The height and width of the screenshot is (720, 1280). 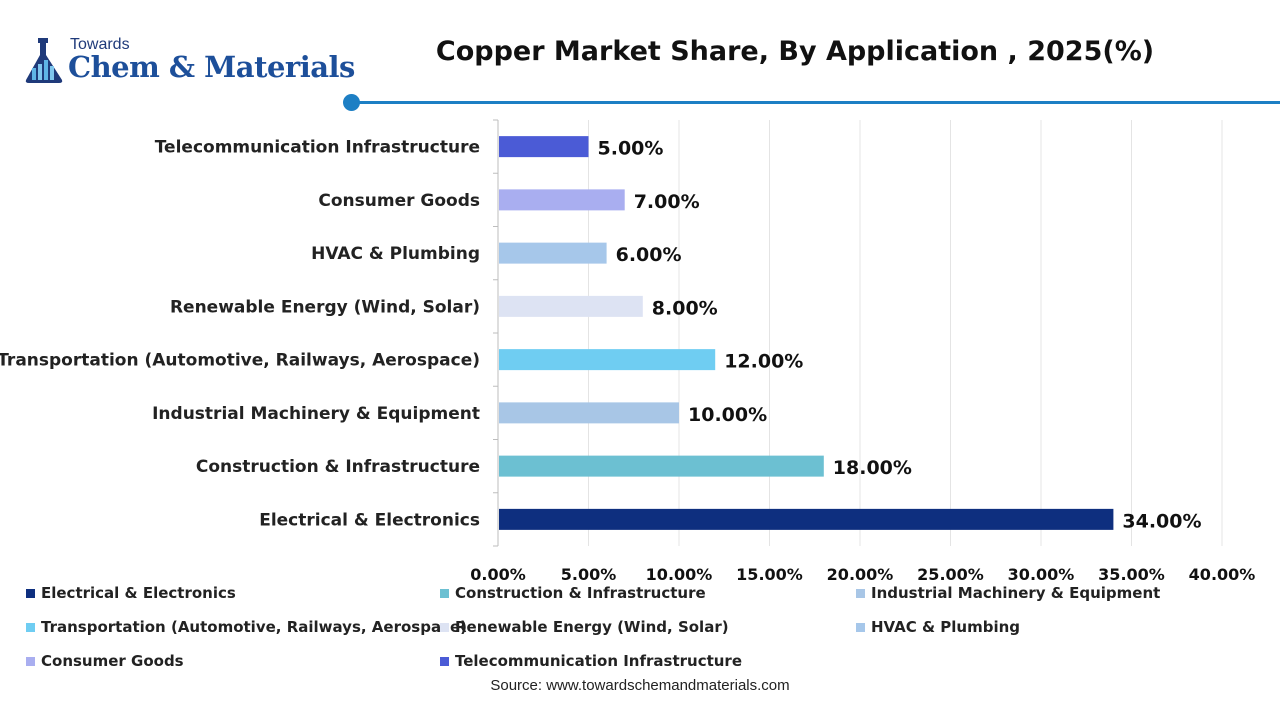 I want to click on x-tick-label: 25.00%, so click(x=950, y=574).